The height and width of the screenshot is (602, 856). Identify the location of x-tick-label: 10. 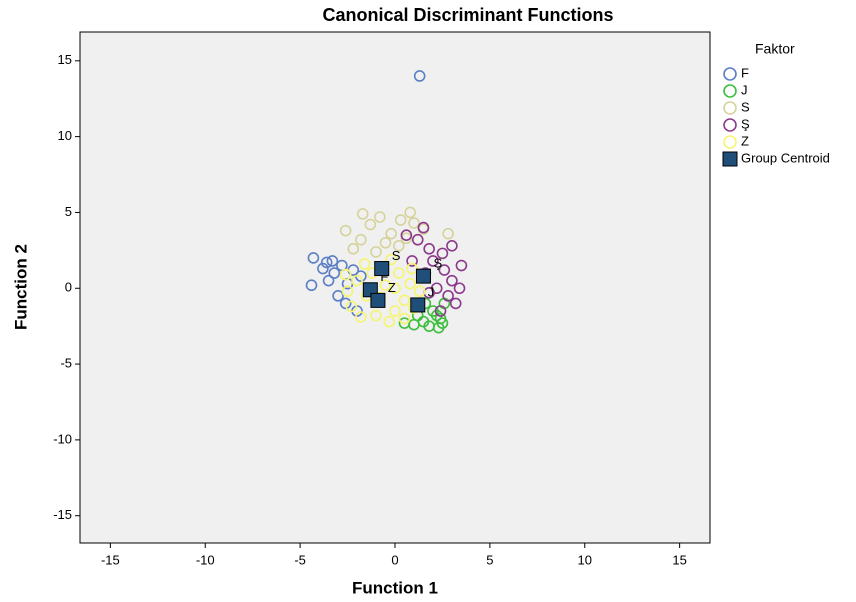
(585, 559).